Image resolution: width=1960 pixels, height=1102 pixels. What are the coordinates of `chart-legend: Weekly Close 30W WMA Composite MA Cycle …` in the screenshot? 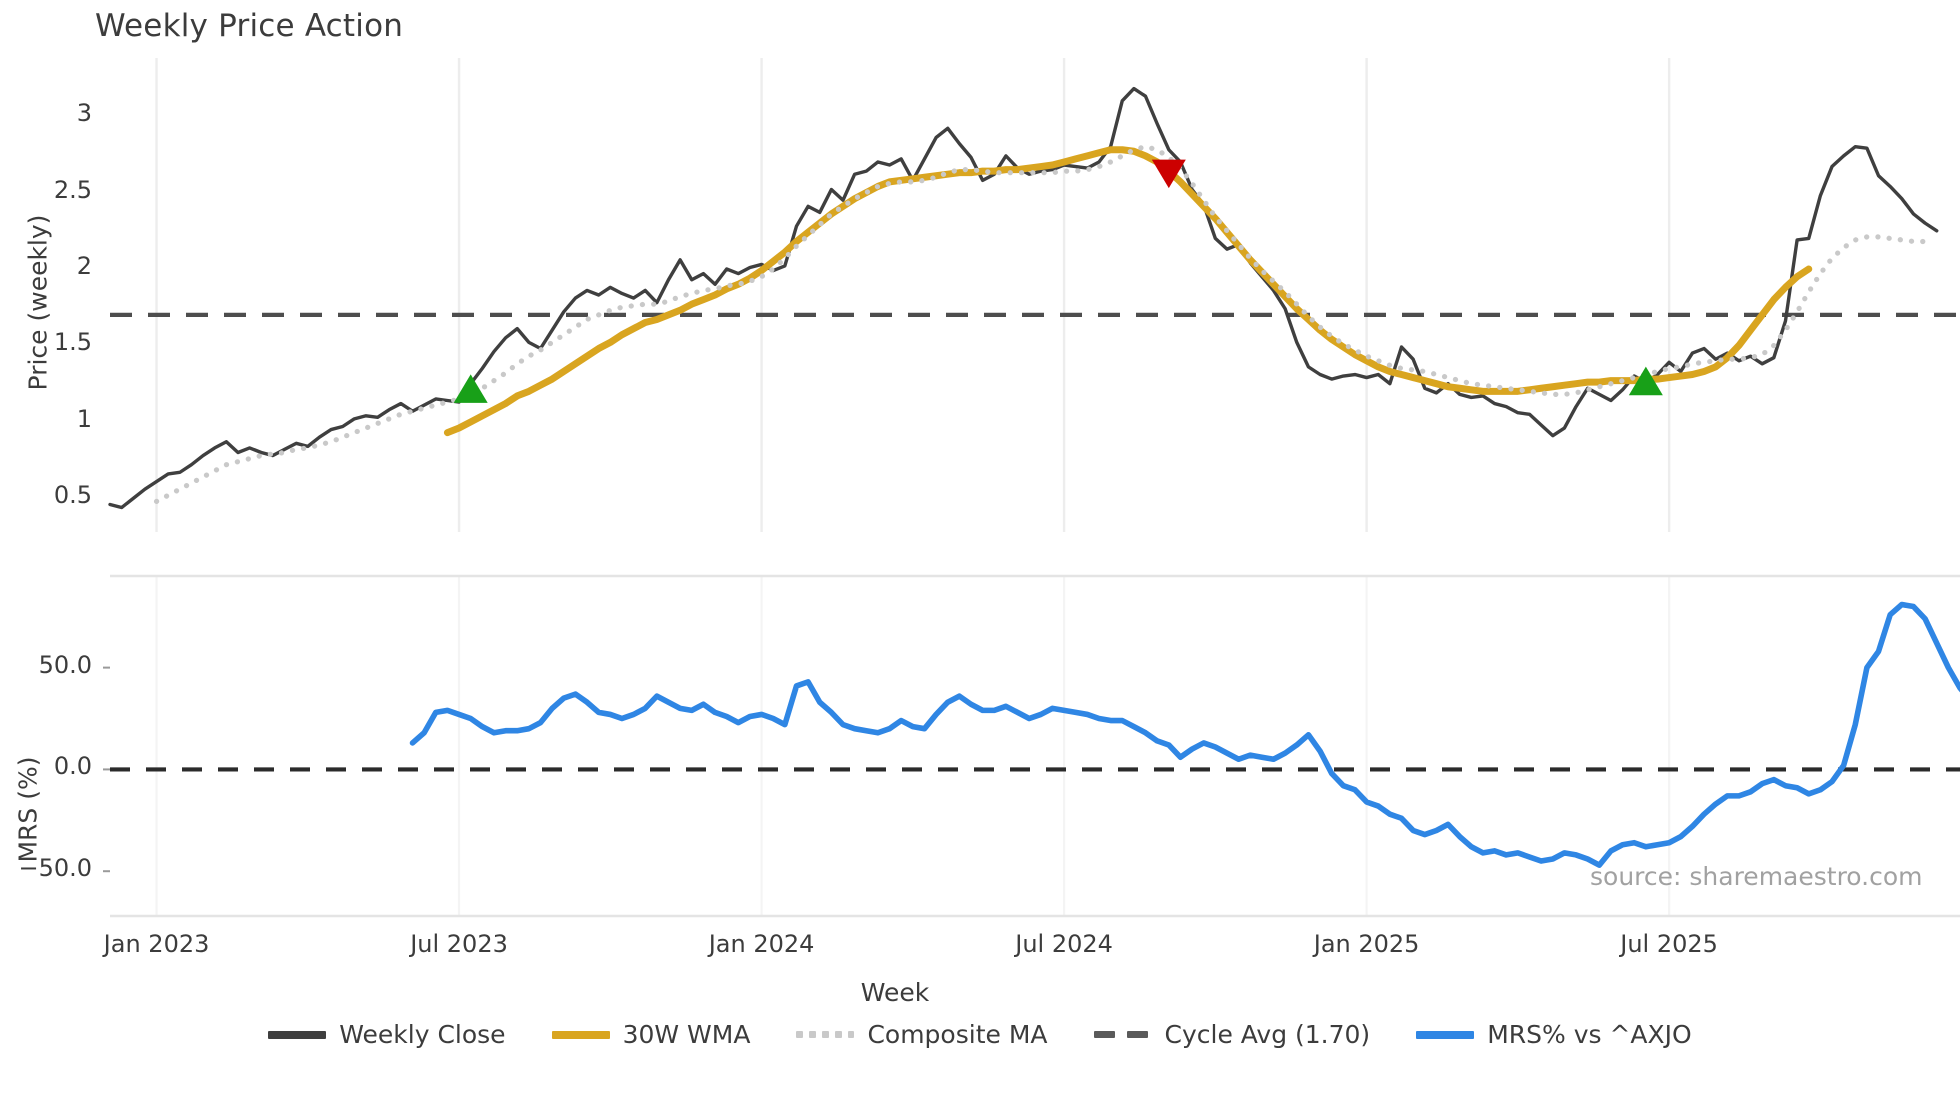 It's located at (980, 1034).